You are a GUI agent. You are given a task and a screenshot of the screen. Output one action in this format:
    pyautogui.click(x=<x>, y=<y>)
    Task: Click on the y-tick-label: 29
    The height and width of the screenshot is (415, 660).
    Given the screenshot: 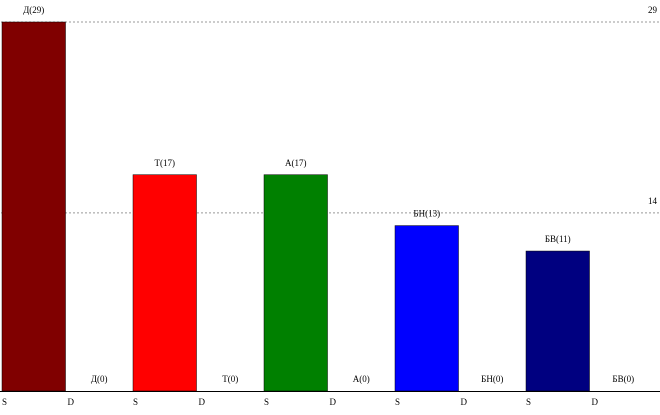 What is the action you would take?
    pyautogui.click(x=653, y=10)
    